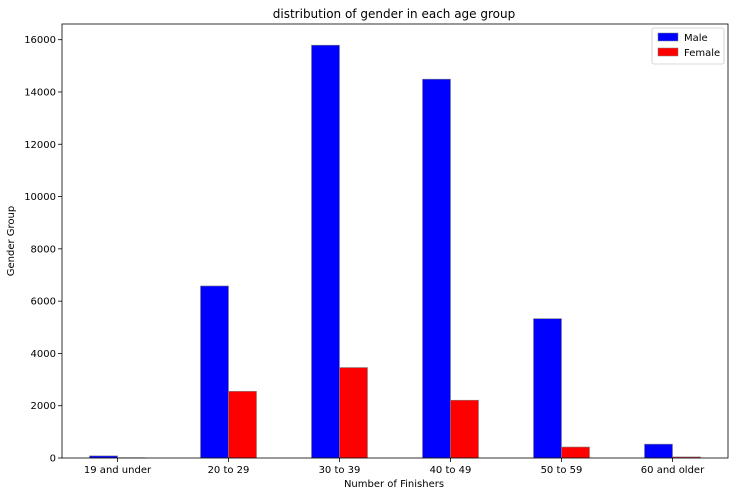  Describe the element at coordinates (118, 470) in the screenshot. I see `x-tick-label: 19 and under` at that location.